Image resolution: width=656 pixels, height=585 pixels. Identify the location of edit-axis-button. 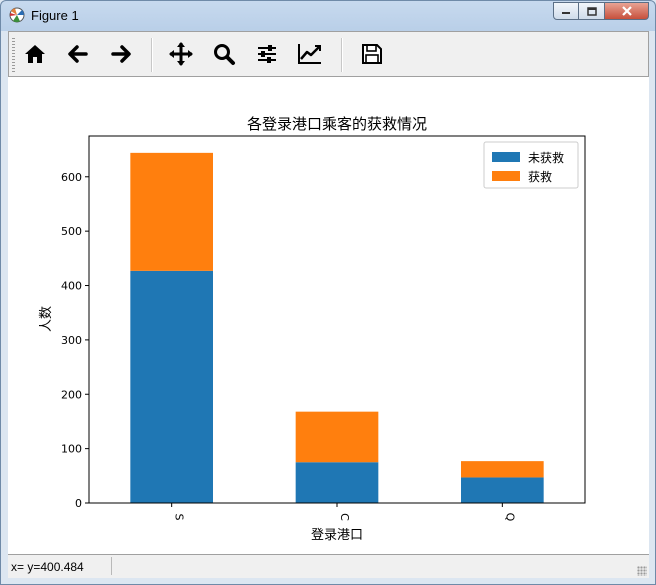
(310, 54).